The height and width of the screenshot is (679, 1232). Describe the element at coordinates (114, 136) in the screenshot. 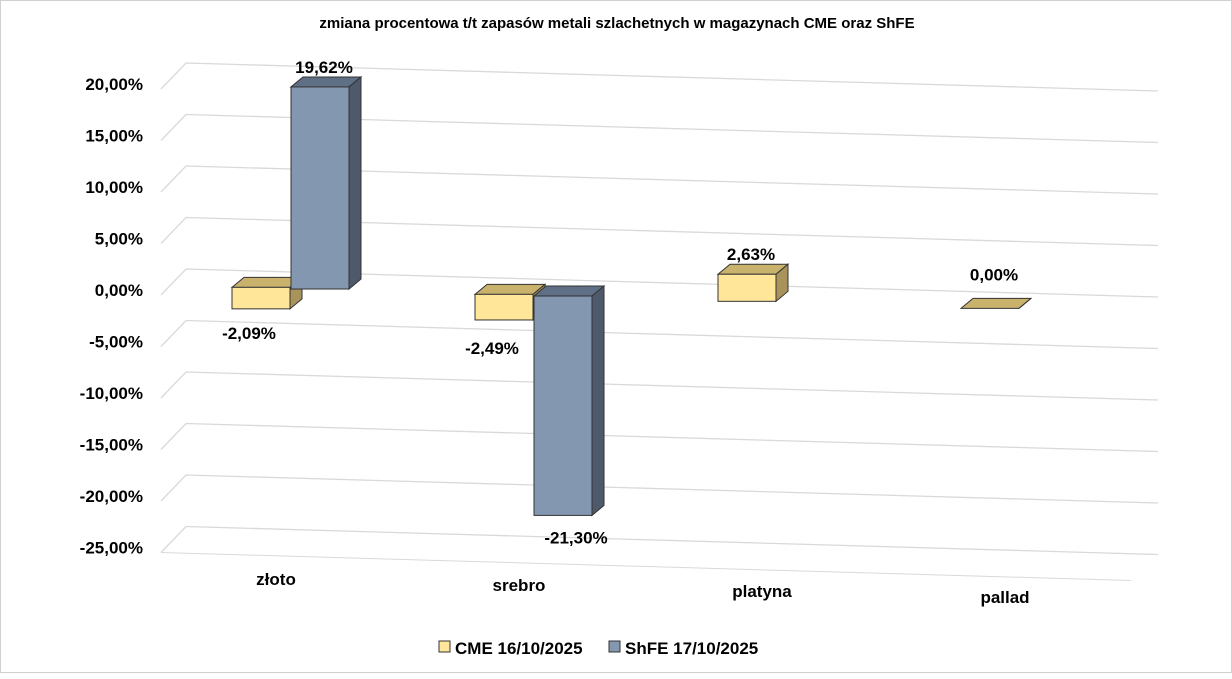

I see `y-tick-label: 15,00%` at that location.